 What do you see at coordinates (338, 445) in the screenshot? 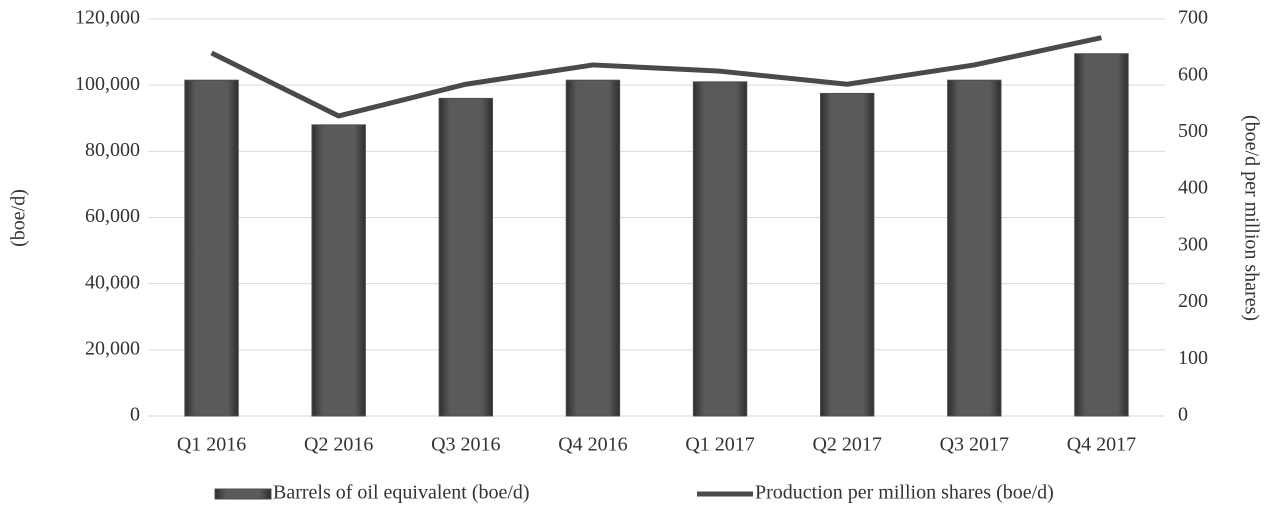
I see `x-tick-label: Q2 2016` at bounding box center [338, 445].